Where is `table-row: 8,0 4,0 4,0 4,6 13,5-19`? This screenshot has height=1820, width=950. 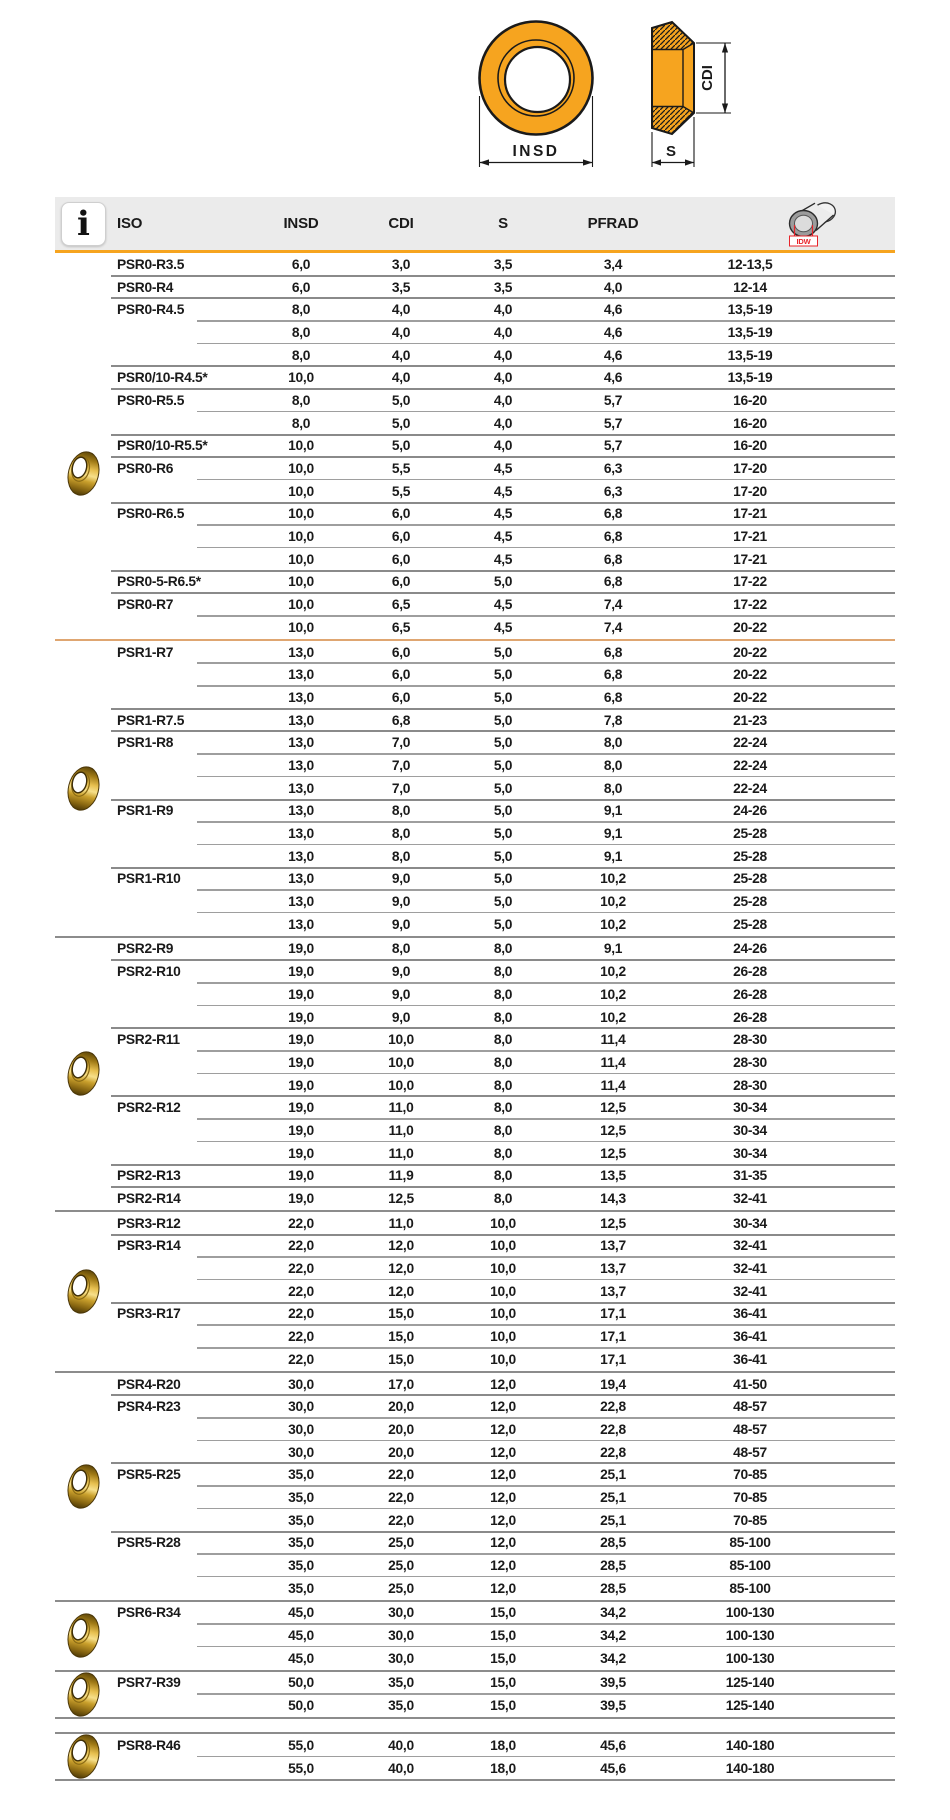 table-row: 8,0 4,0 4,0 4,6 13,5-19 is located at coordinates (475, 354).